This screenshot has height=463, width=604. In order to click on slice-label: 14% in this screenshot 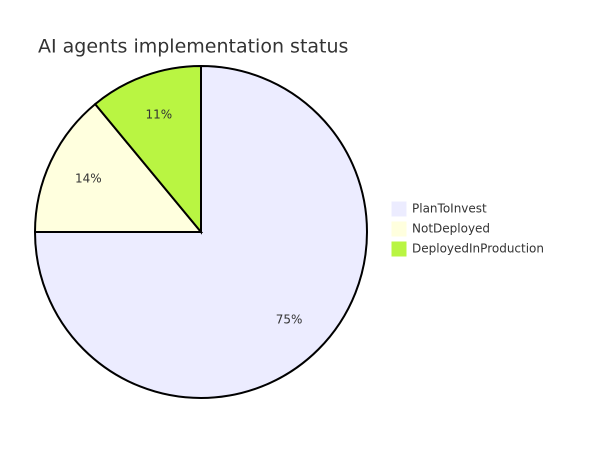, I will do `click(88, 178)`.